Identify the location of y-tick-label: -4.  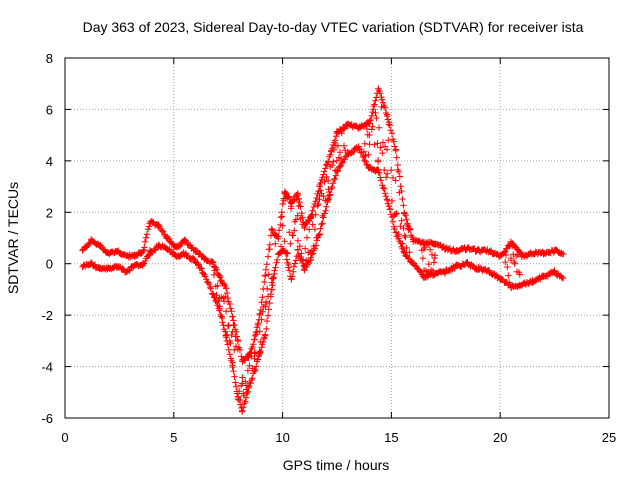
(47, 367).